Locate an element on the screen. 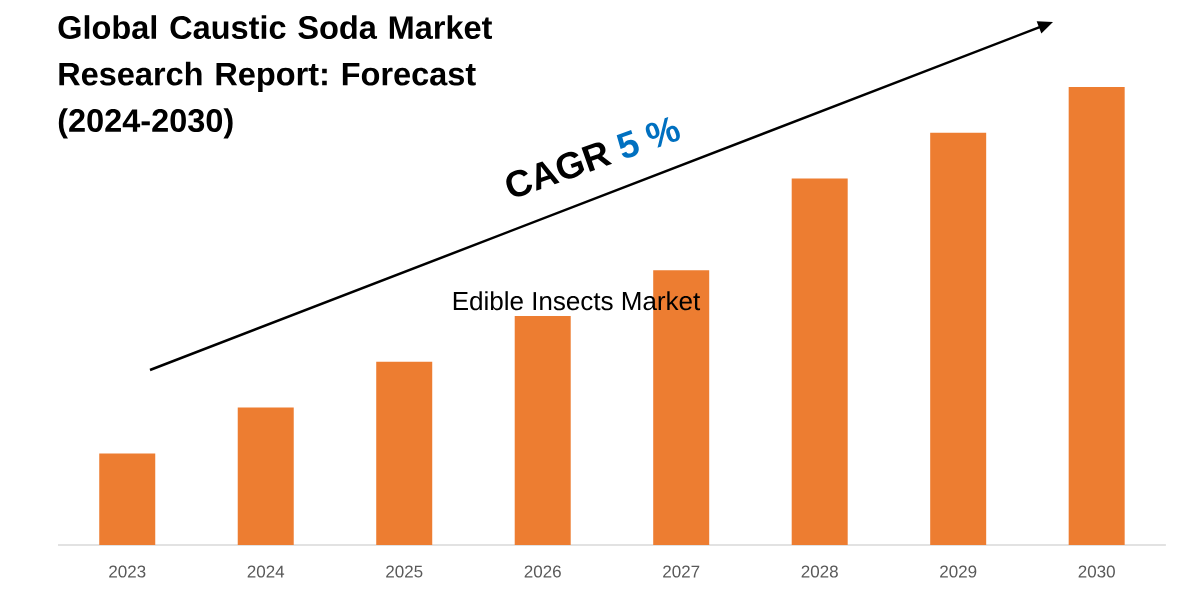 The height and width of the screenshot is (600, 1200). chart-title: Global Caustic Soda Market Research Report: Forecast (2024-2030) is located at coordinates (275, 77).